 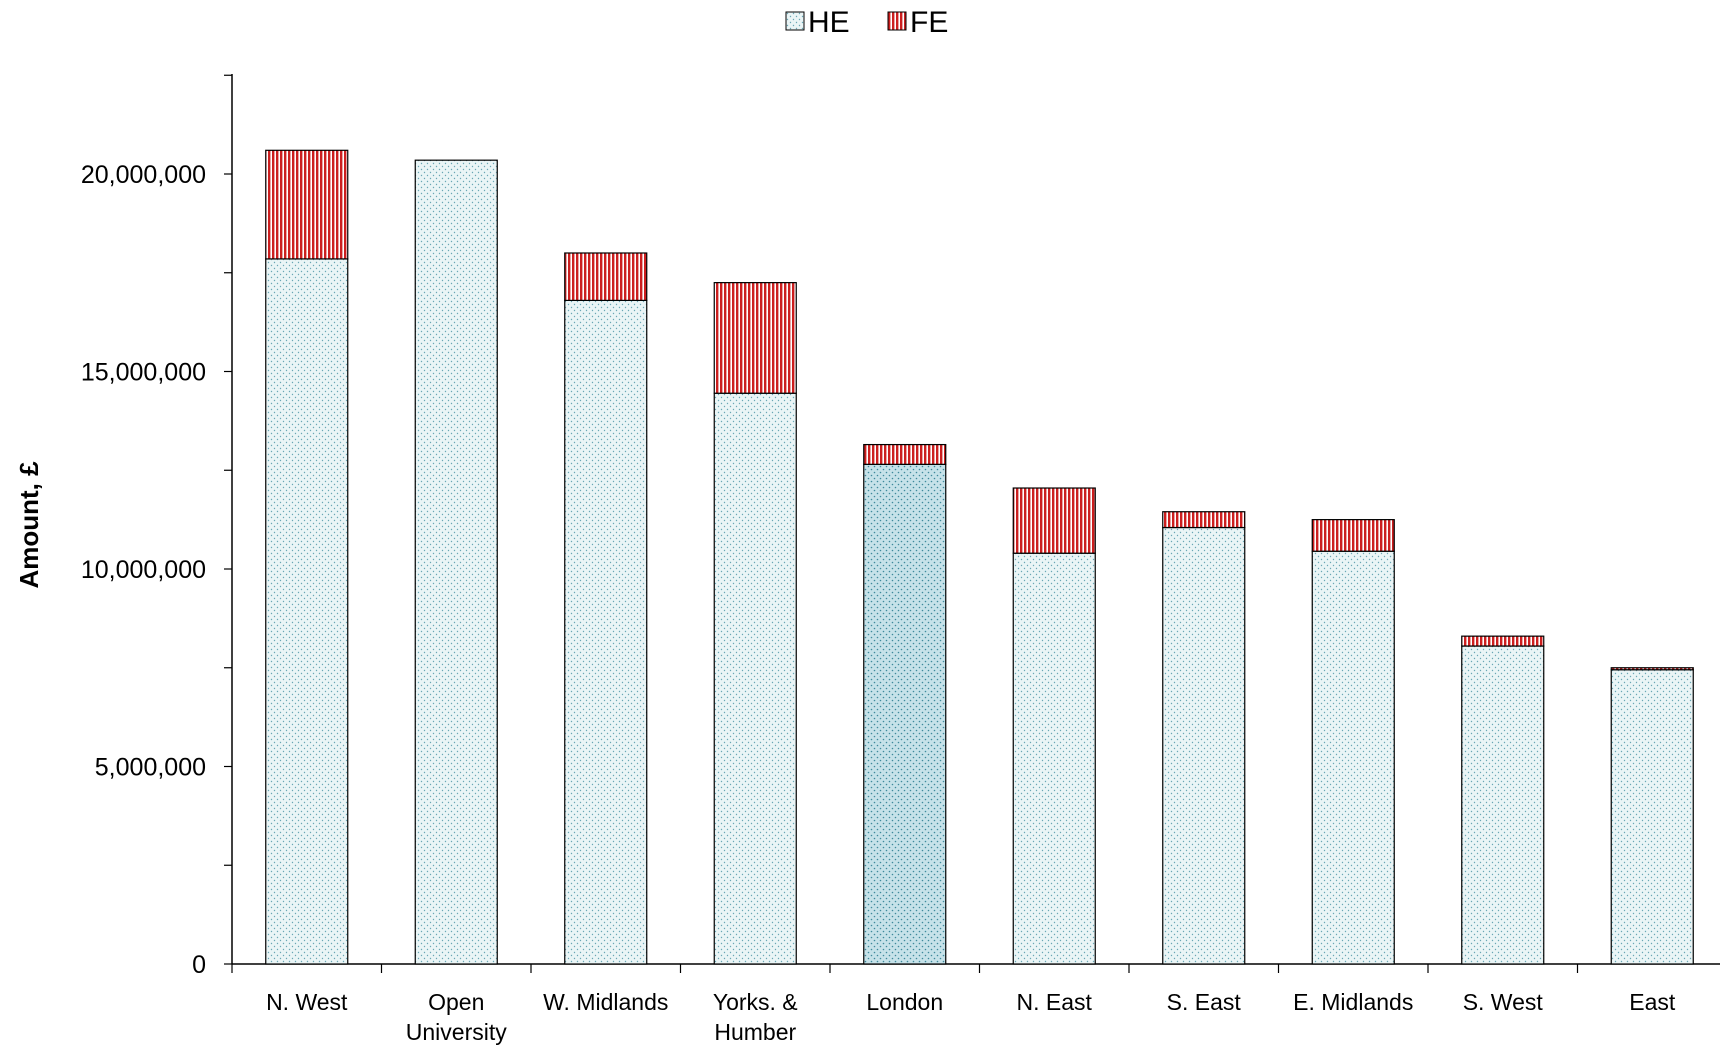 I want to click on x-category-label-line: Yorks. &, so click(x=755, y=1002).